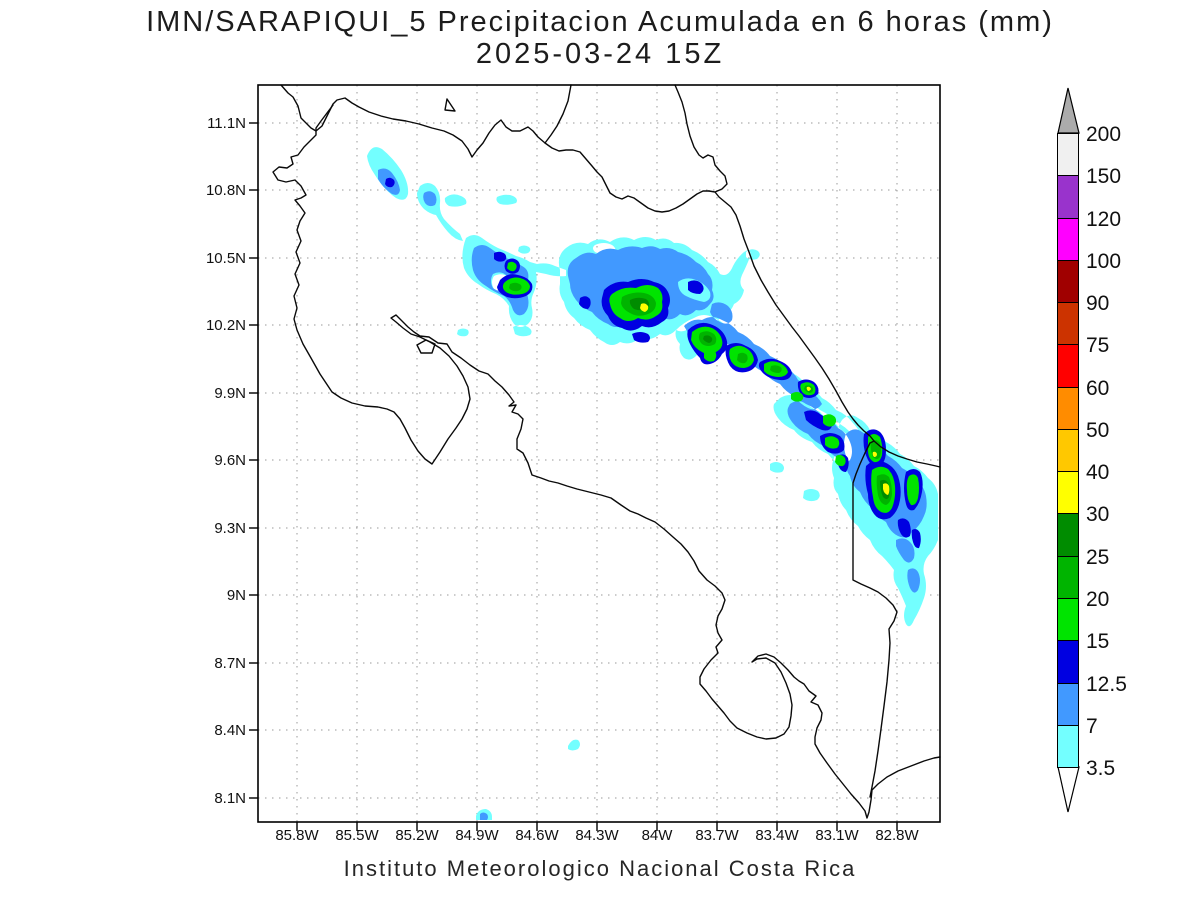 The height and width of the screenshot is (900, 1200). I want to click on x-axis-tick-label: 82.8W, so click(897, 835).